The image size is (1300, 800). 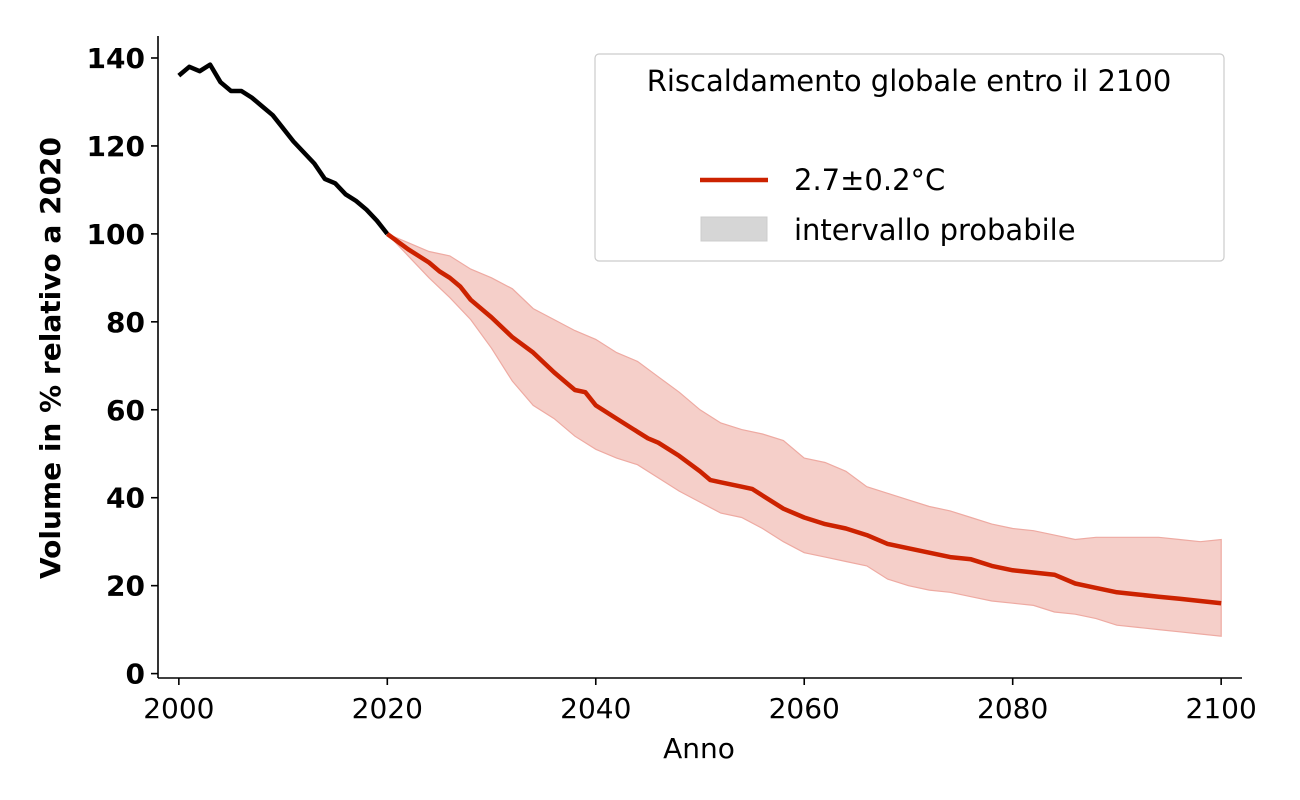 I want to click on x-axis-label: Anno, so click(x=699, y=748).